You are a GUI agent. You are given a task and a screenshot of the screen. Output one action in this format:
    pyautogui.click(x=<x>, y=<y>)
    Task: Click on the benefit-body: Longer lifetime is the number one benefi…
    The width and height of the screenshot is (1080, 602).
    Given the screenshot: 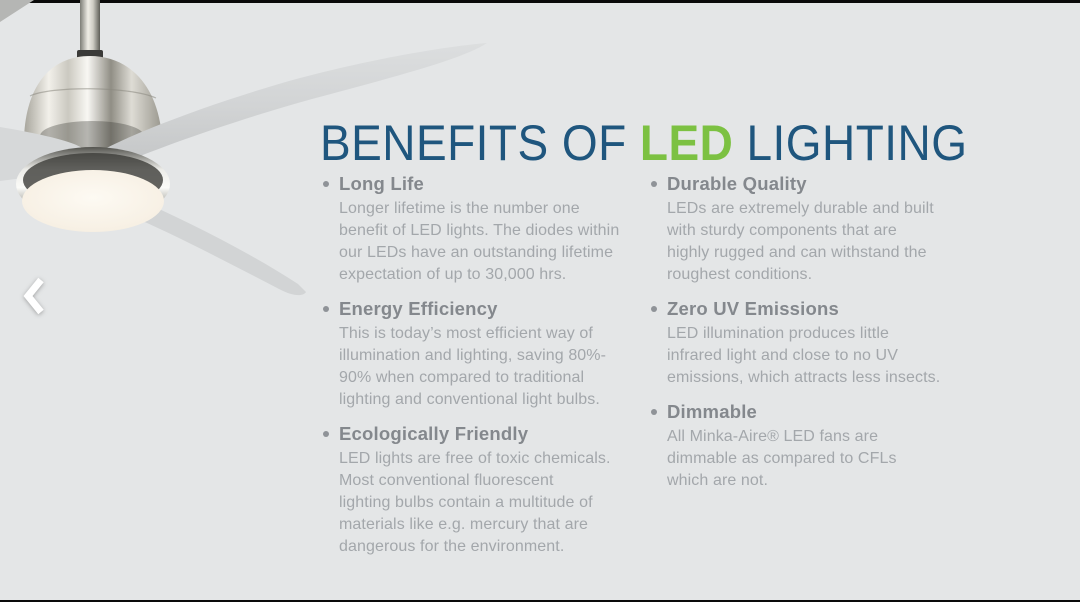 What is the action you would take?
    pyautogui.click(x=479, y=241)
    